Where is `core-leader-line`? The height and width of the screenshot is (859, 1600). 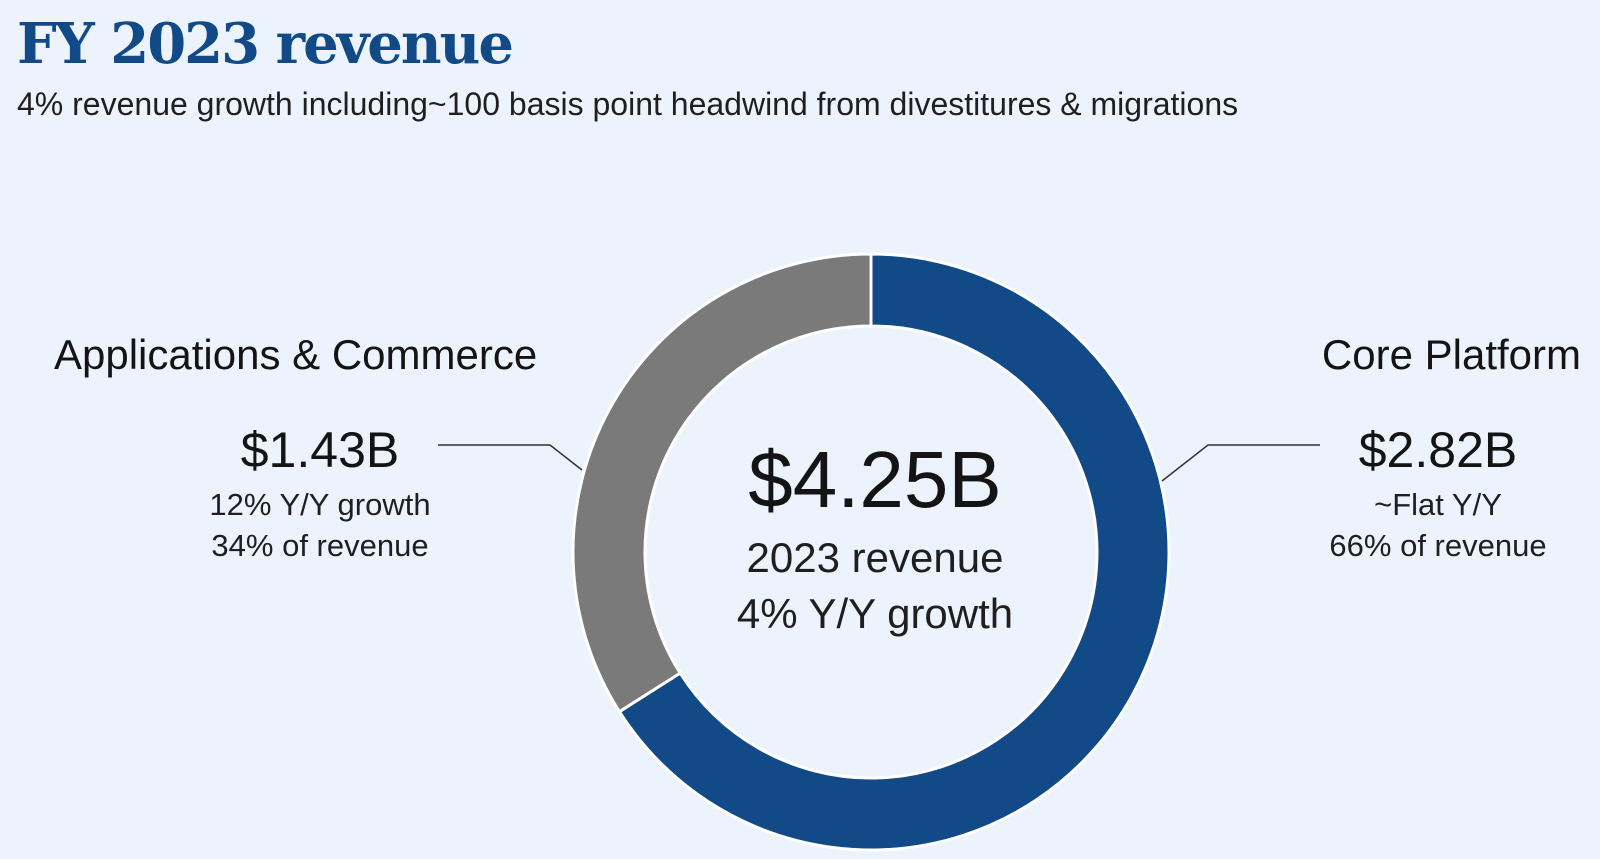
core-leader-line is located at coordinates (1240, 463).